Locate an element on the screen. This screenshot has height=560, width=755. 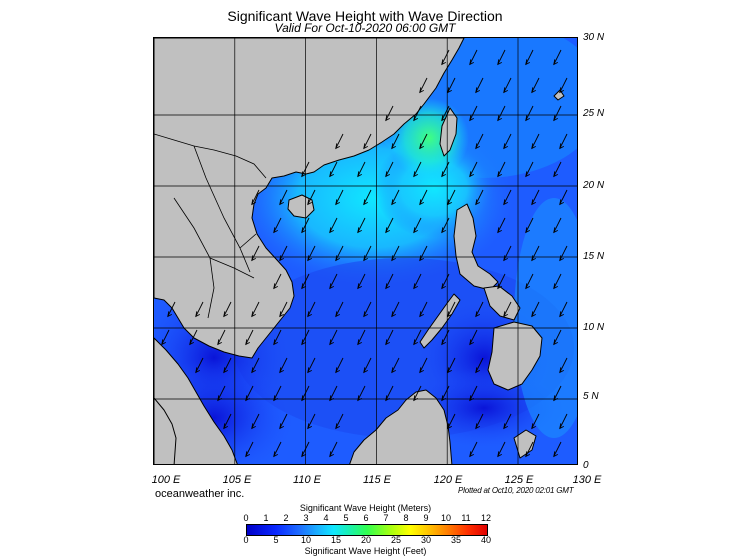
lat-label-0: 0 is located at coordinates (586, 465).